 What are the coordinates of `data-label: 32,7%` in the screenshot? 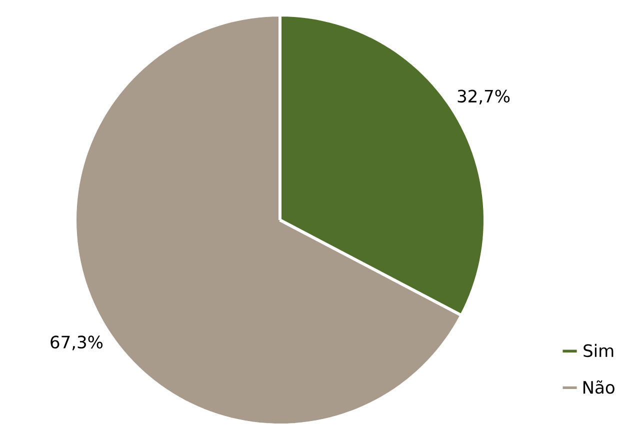 It's located at (484, 97).